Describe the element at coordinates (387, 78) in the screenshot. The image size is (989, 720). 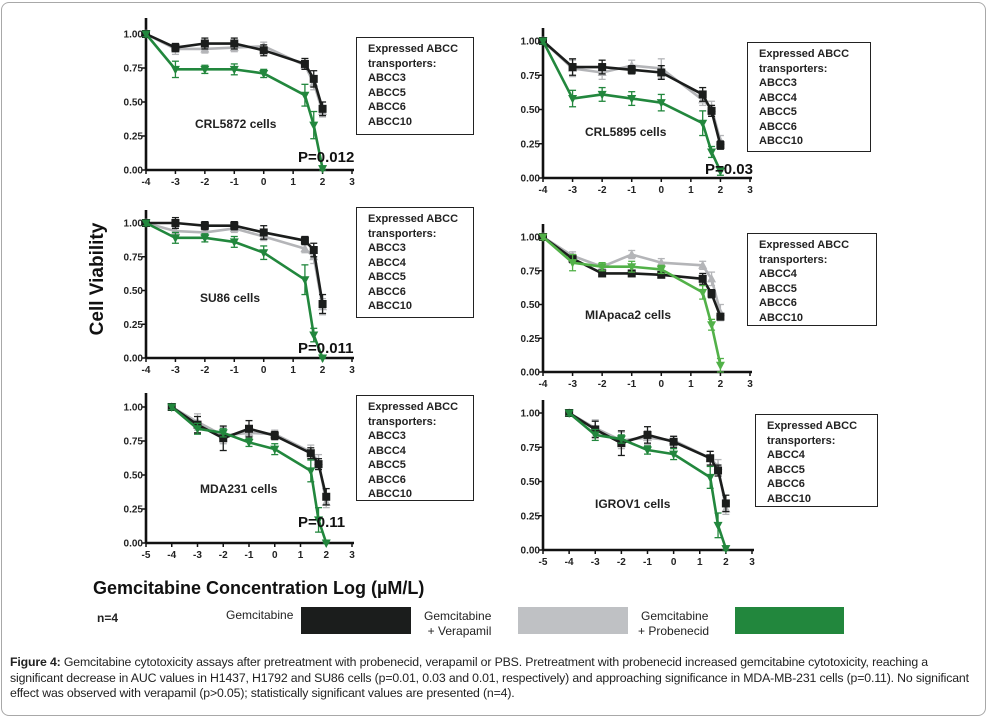
I see `legend-transporter: ABCC3` at that location.